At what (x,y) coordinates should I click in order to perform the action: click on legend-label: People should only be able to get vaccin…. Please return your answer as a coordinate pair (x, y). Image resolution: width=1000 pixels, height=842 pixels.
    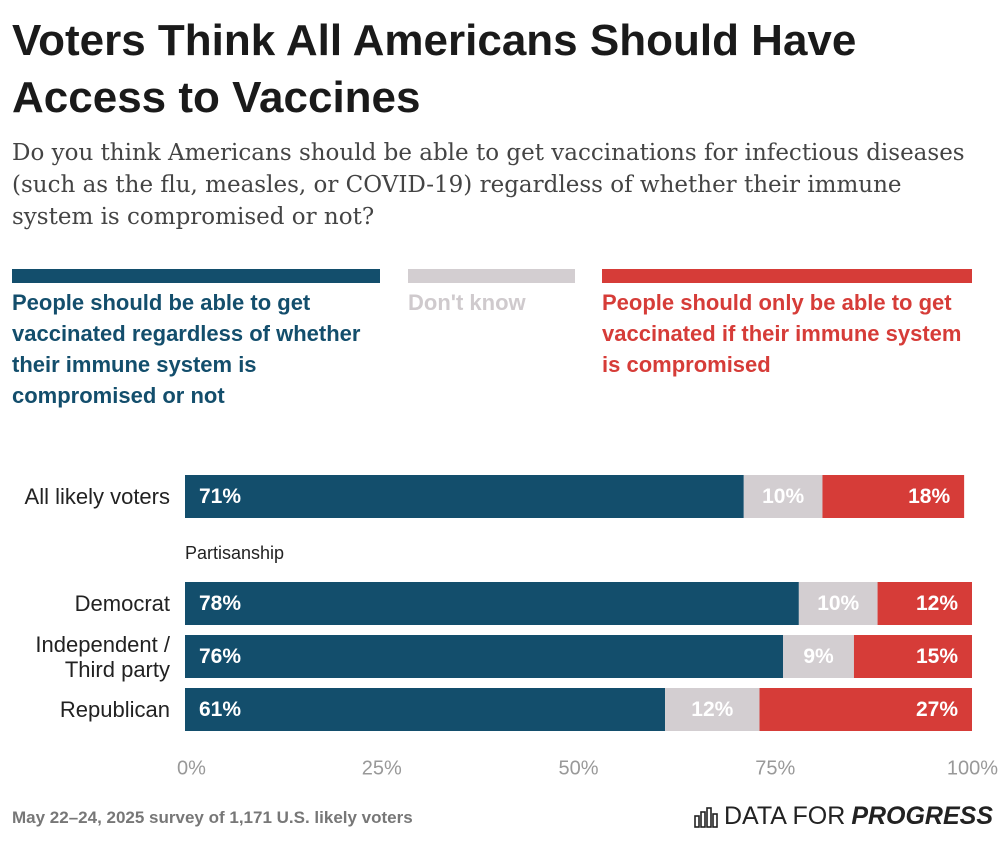
    Looking at the image, I should click on (782, 333).